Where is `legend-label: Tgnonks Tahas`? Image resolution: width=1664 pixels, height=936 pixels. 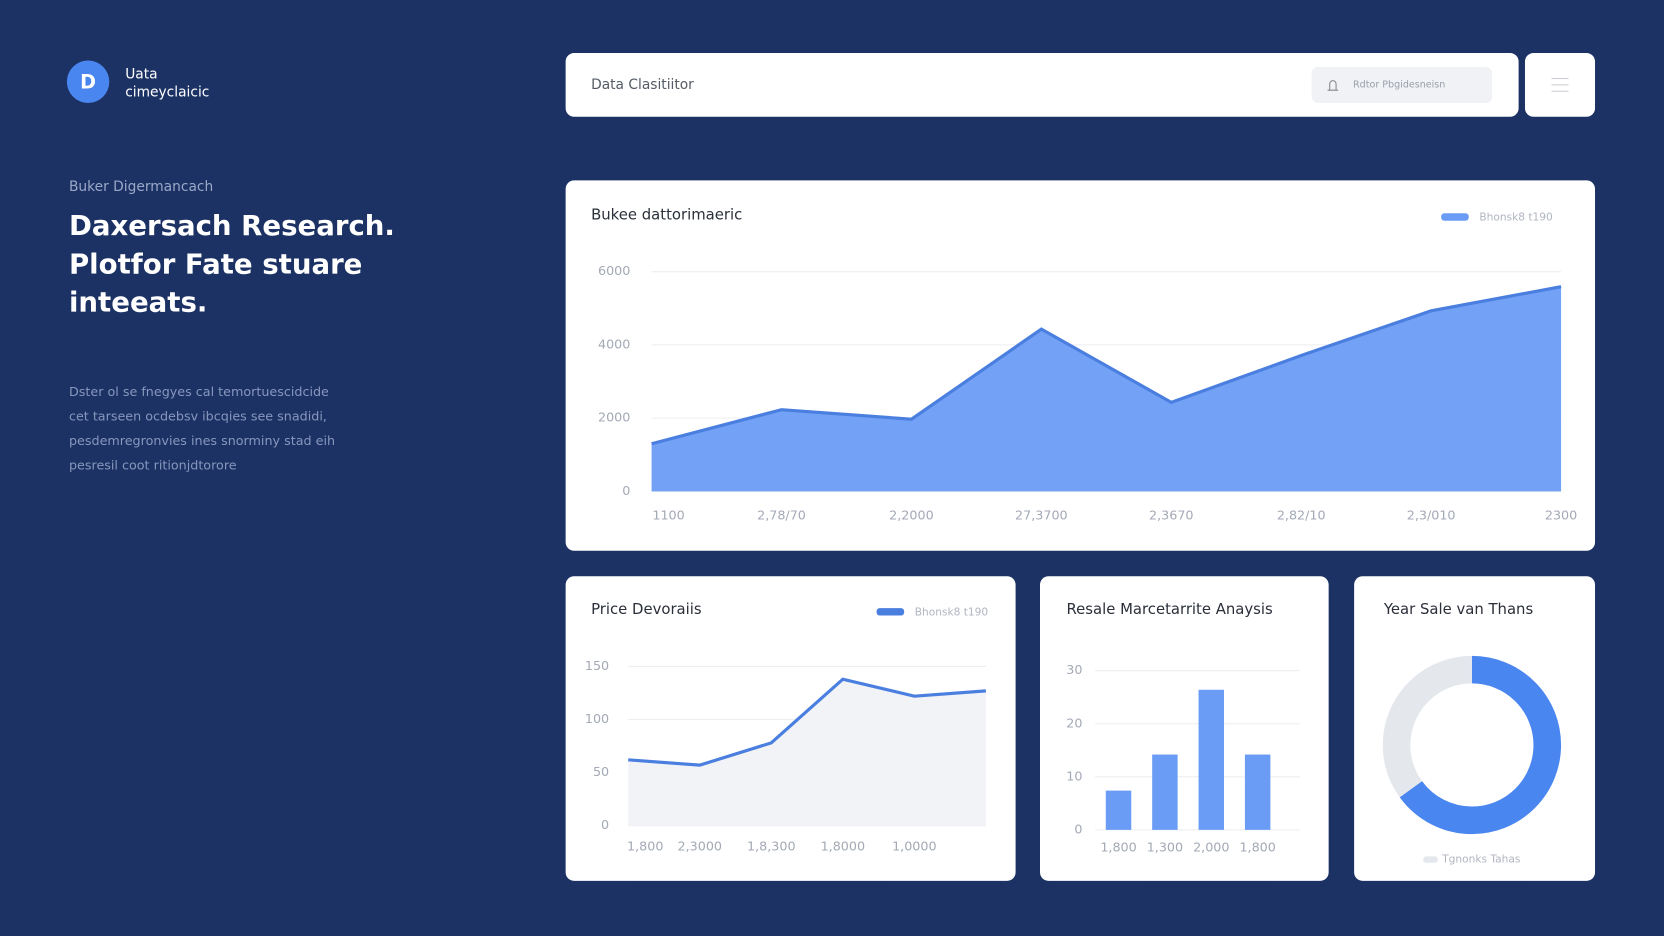
legend-label: Tgnonks Tahas is located at coordinates (1481, 859).